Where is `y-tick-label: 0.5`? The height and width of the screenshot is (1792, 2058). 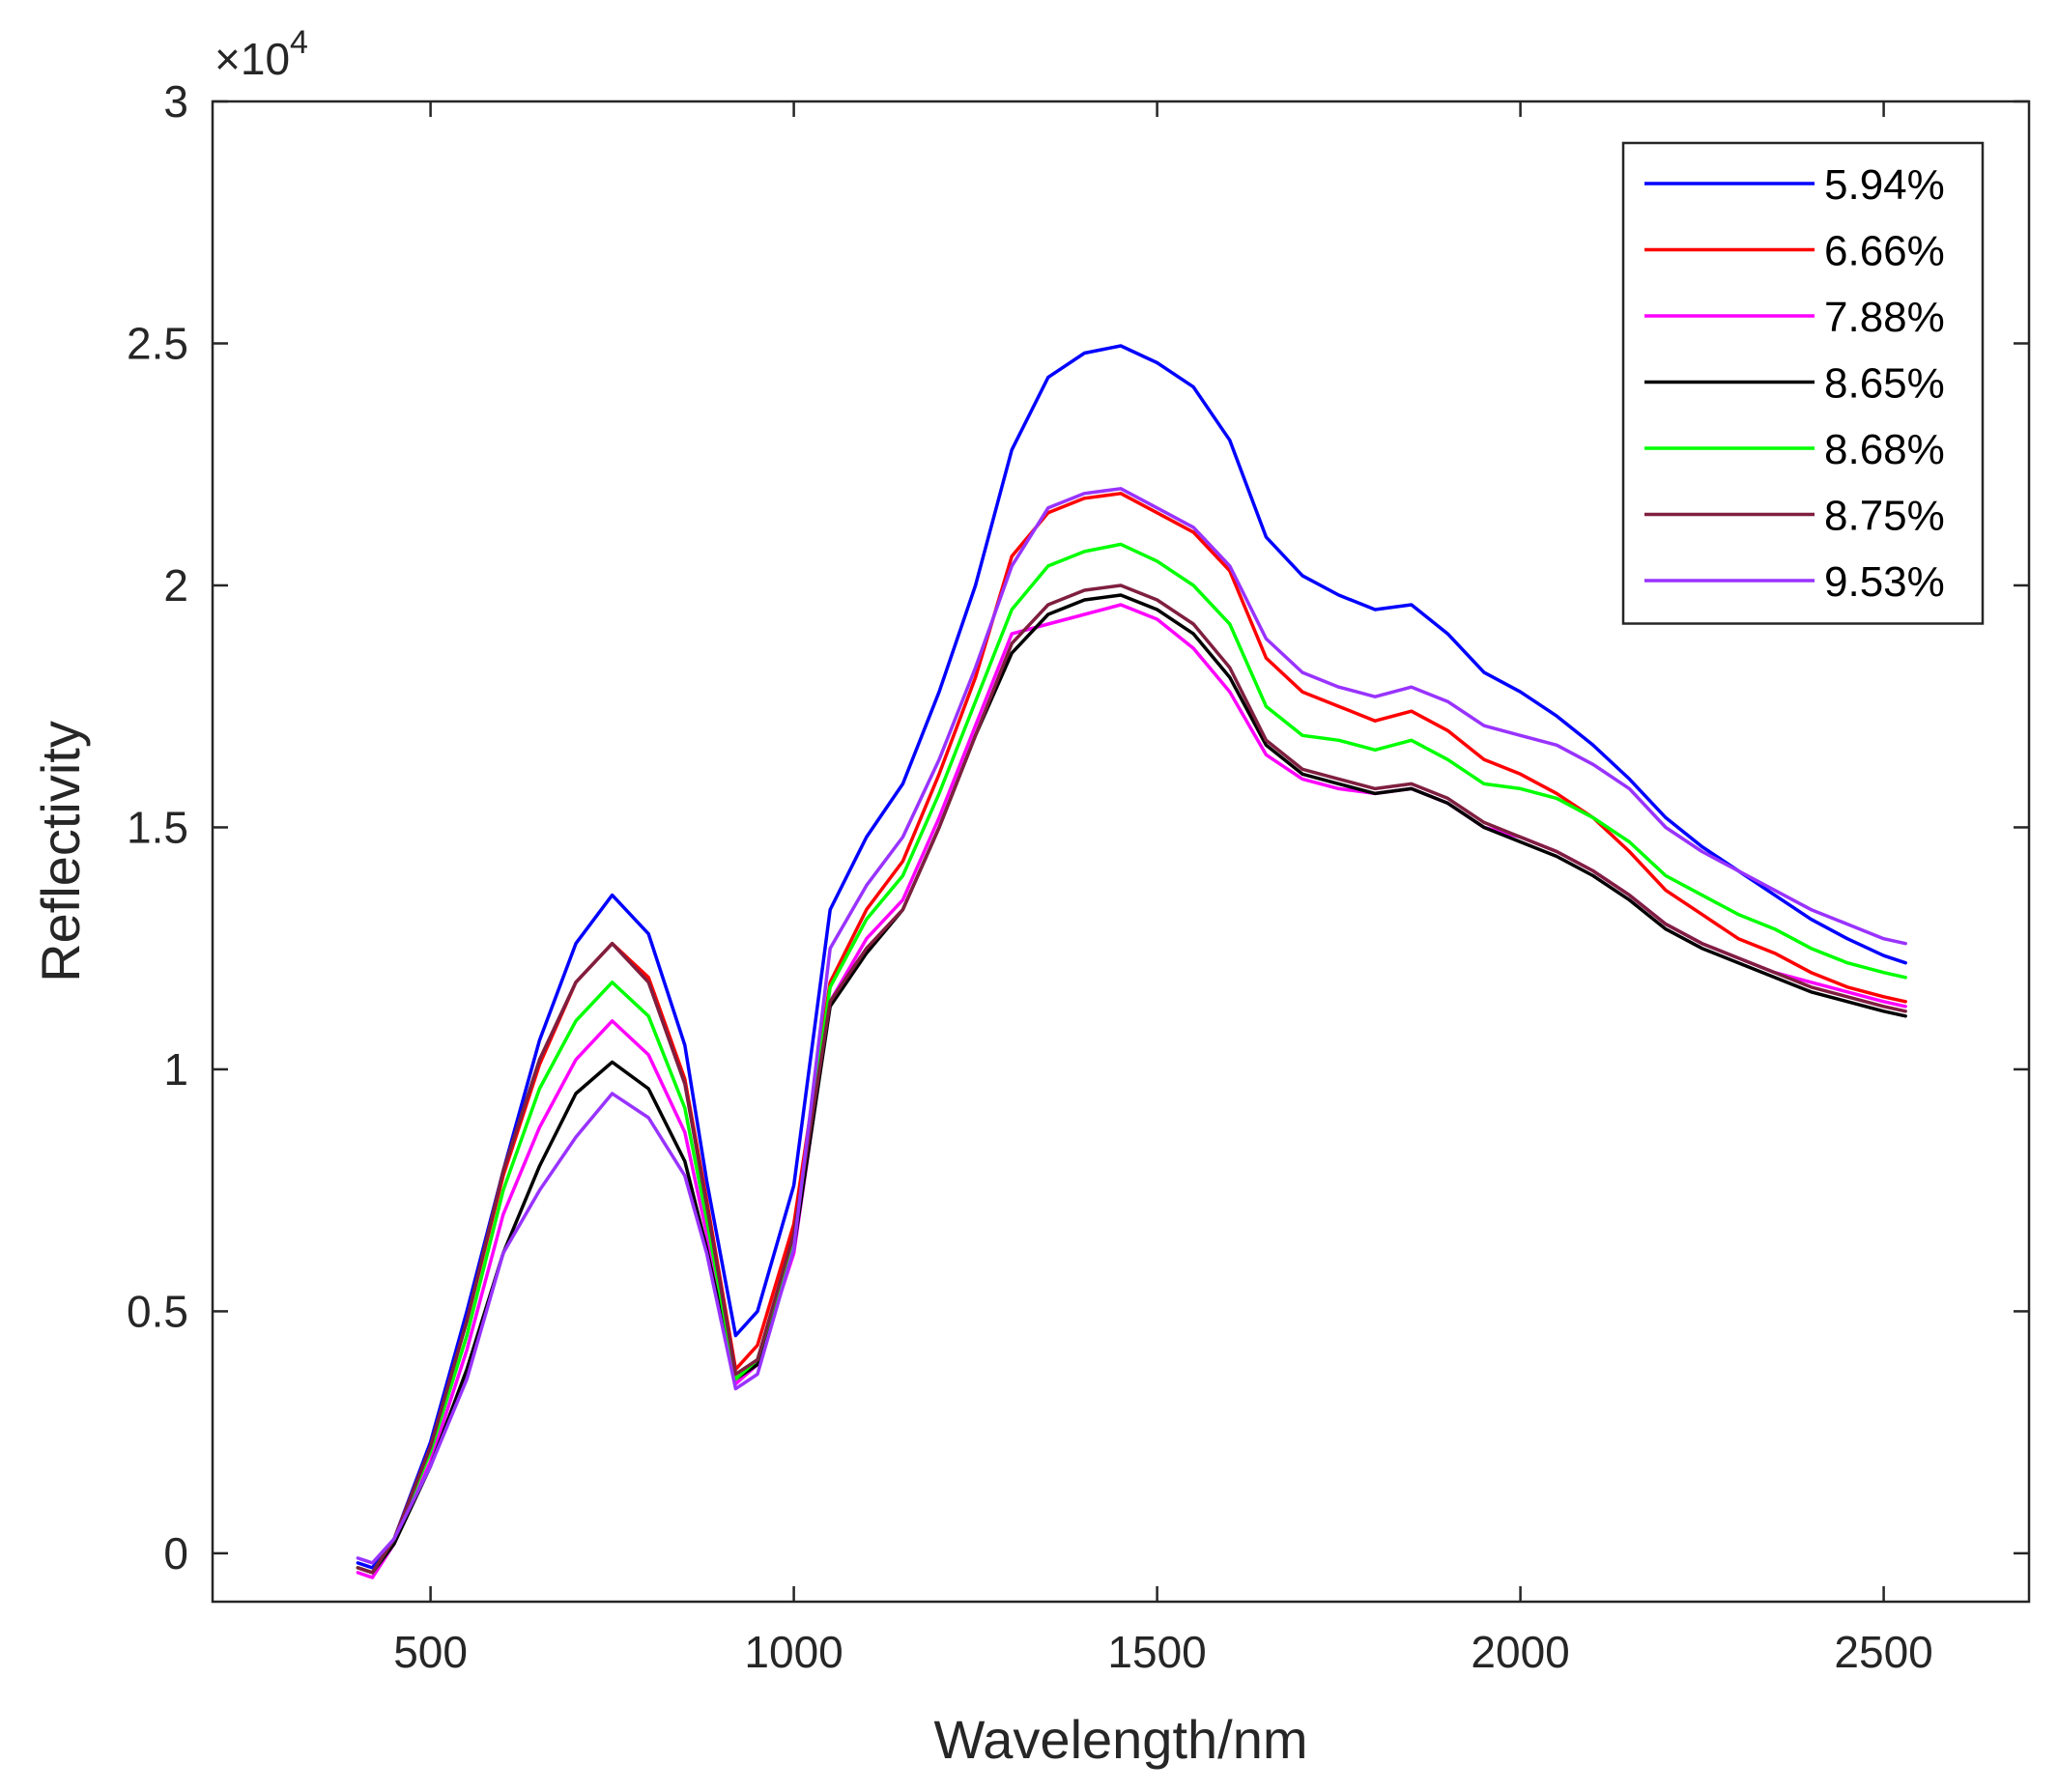
y-tick-label: 0.5 is located at coordinates (157, 1311).